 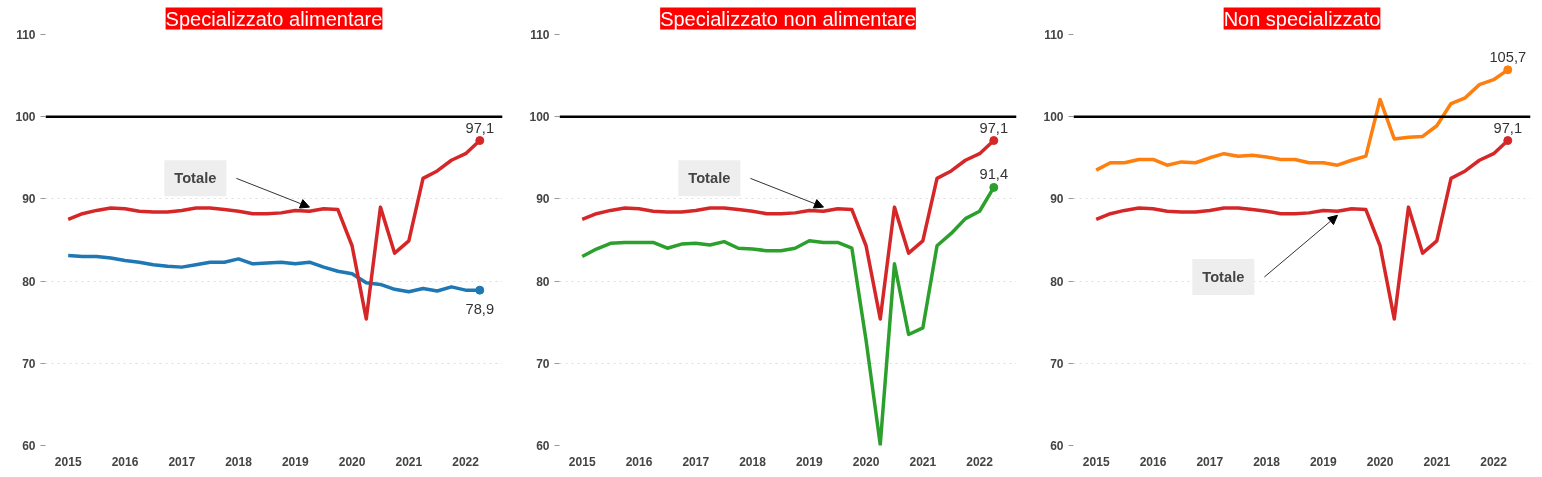 I want to click on chart-title: Non specializzato, so click(x=1302, y=18).